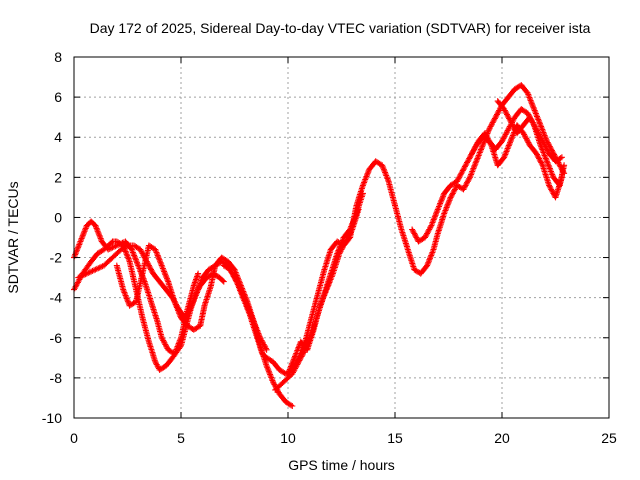  What do you see at coordinates (58, 217) in the screenshot?
I see `y-tick-label: 0` at bounding box center [58, 217].